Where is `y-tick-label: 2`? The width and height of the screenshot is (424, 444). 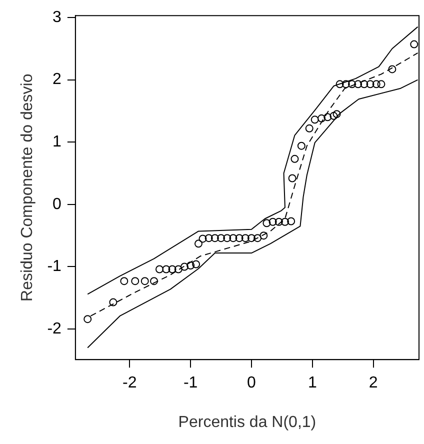
y-tick-label: 2 is located at coordinates (57, 79).